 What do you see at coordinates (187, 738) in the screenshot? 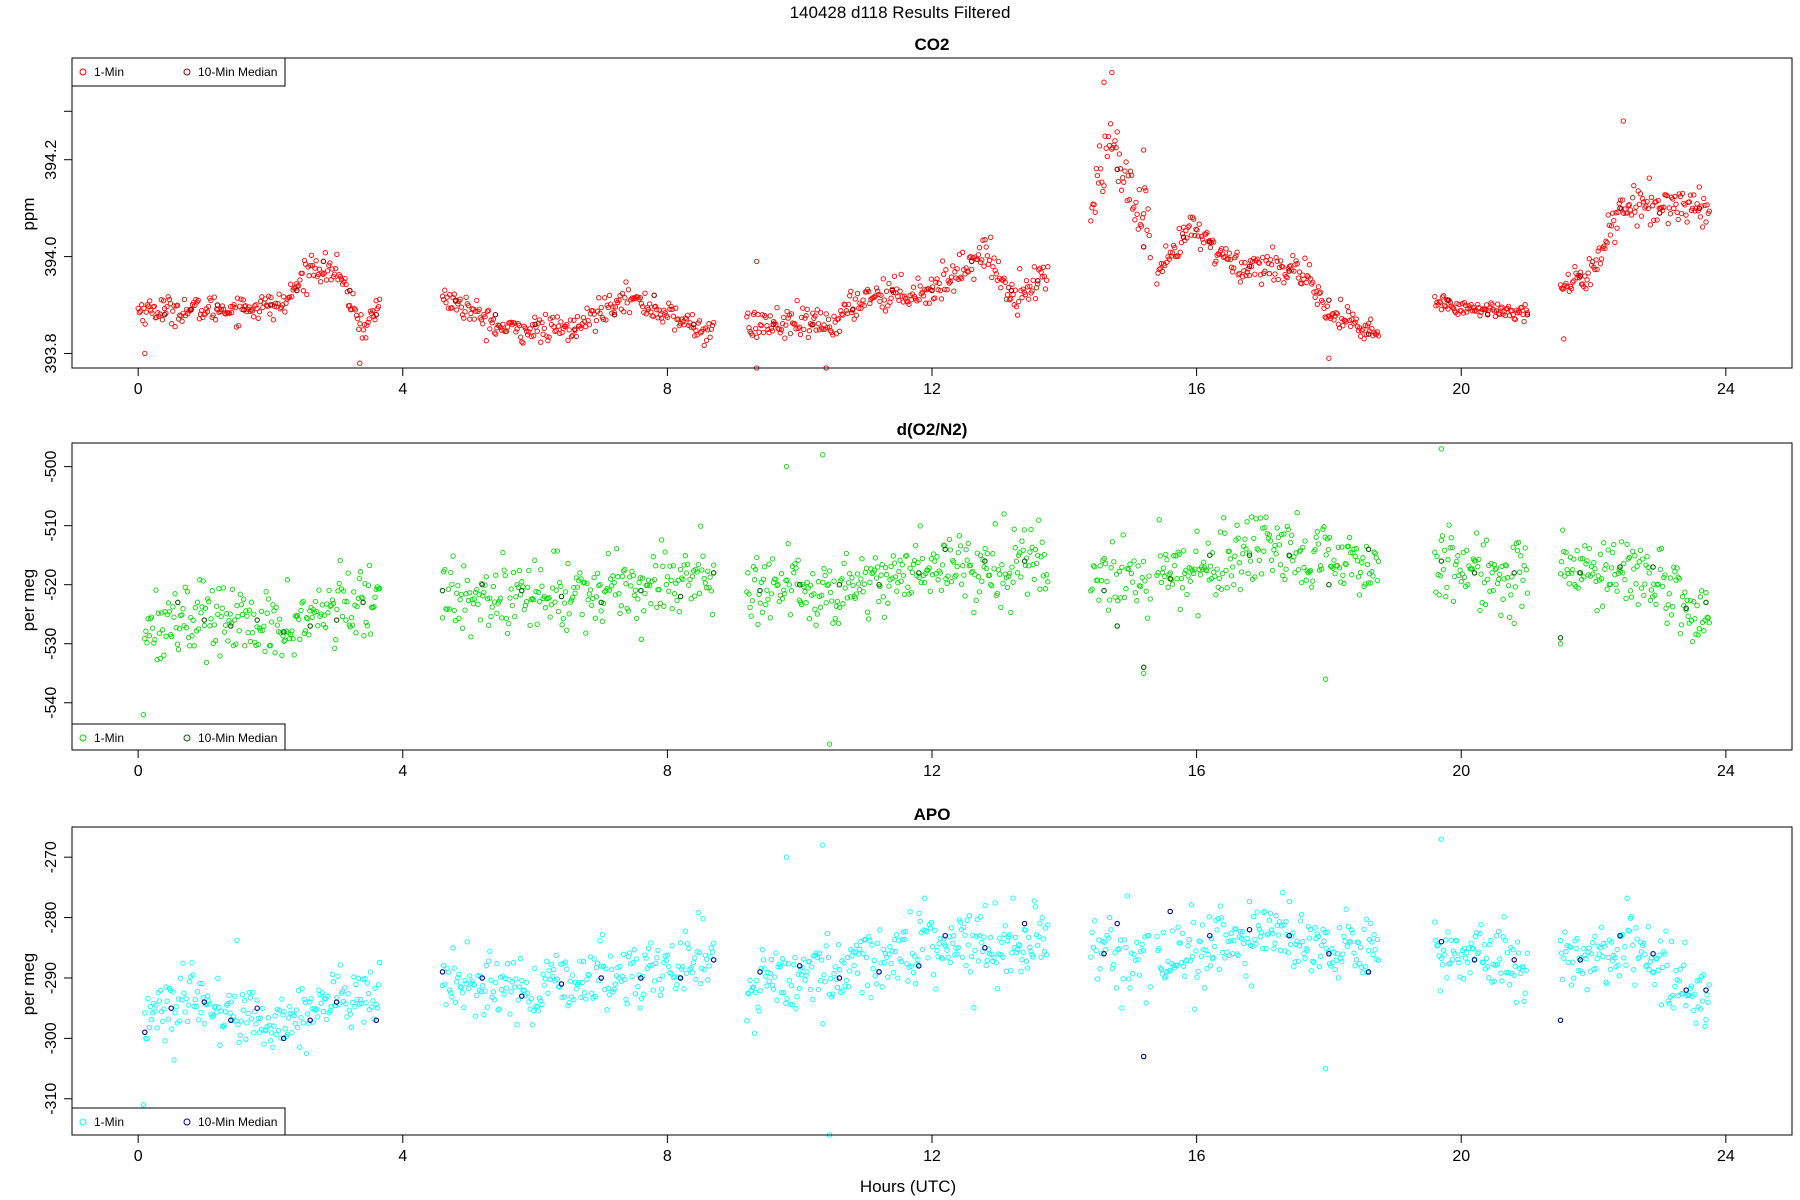
I see `legend-marker-median-o2n2` at bounding box center [187, 738].